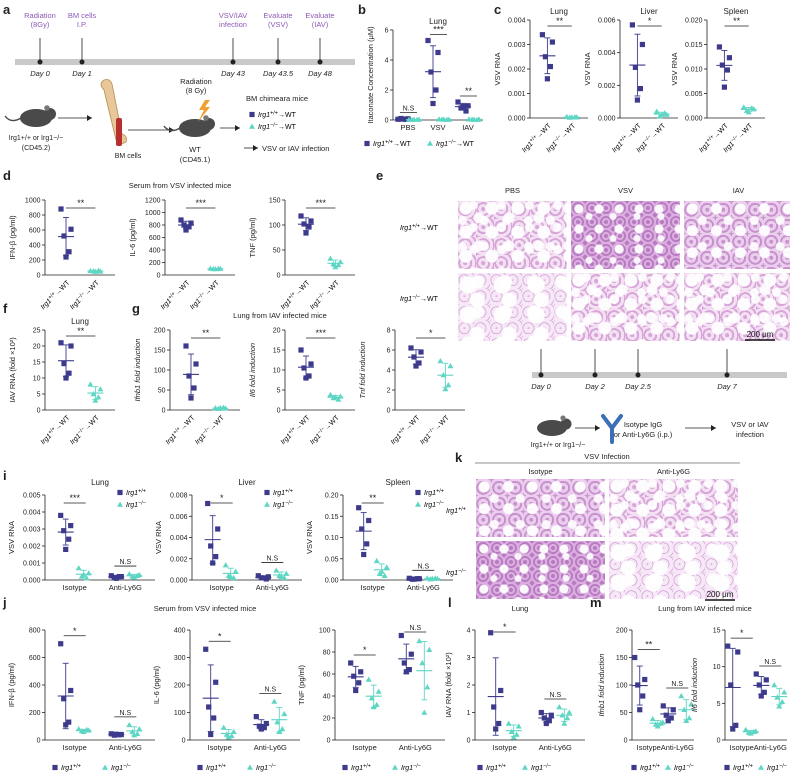 Image resolution: width=790 pixels, height=779 pixels. What do you see at coordinates (673, 570) in the screenshot?
I see `histology-image` at bounding box center [673, 570].